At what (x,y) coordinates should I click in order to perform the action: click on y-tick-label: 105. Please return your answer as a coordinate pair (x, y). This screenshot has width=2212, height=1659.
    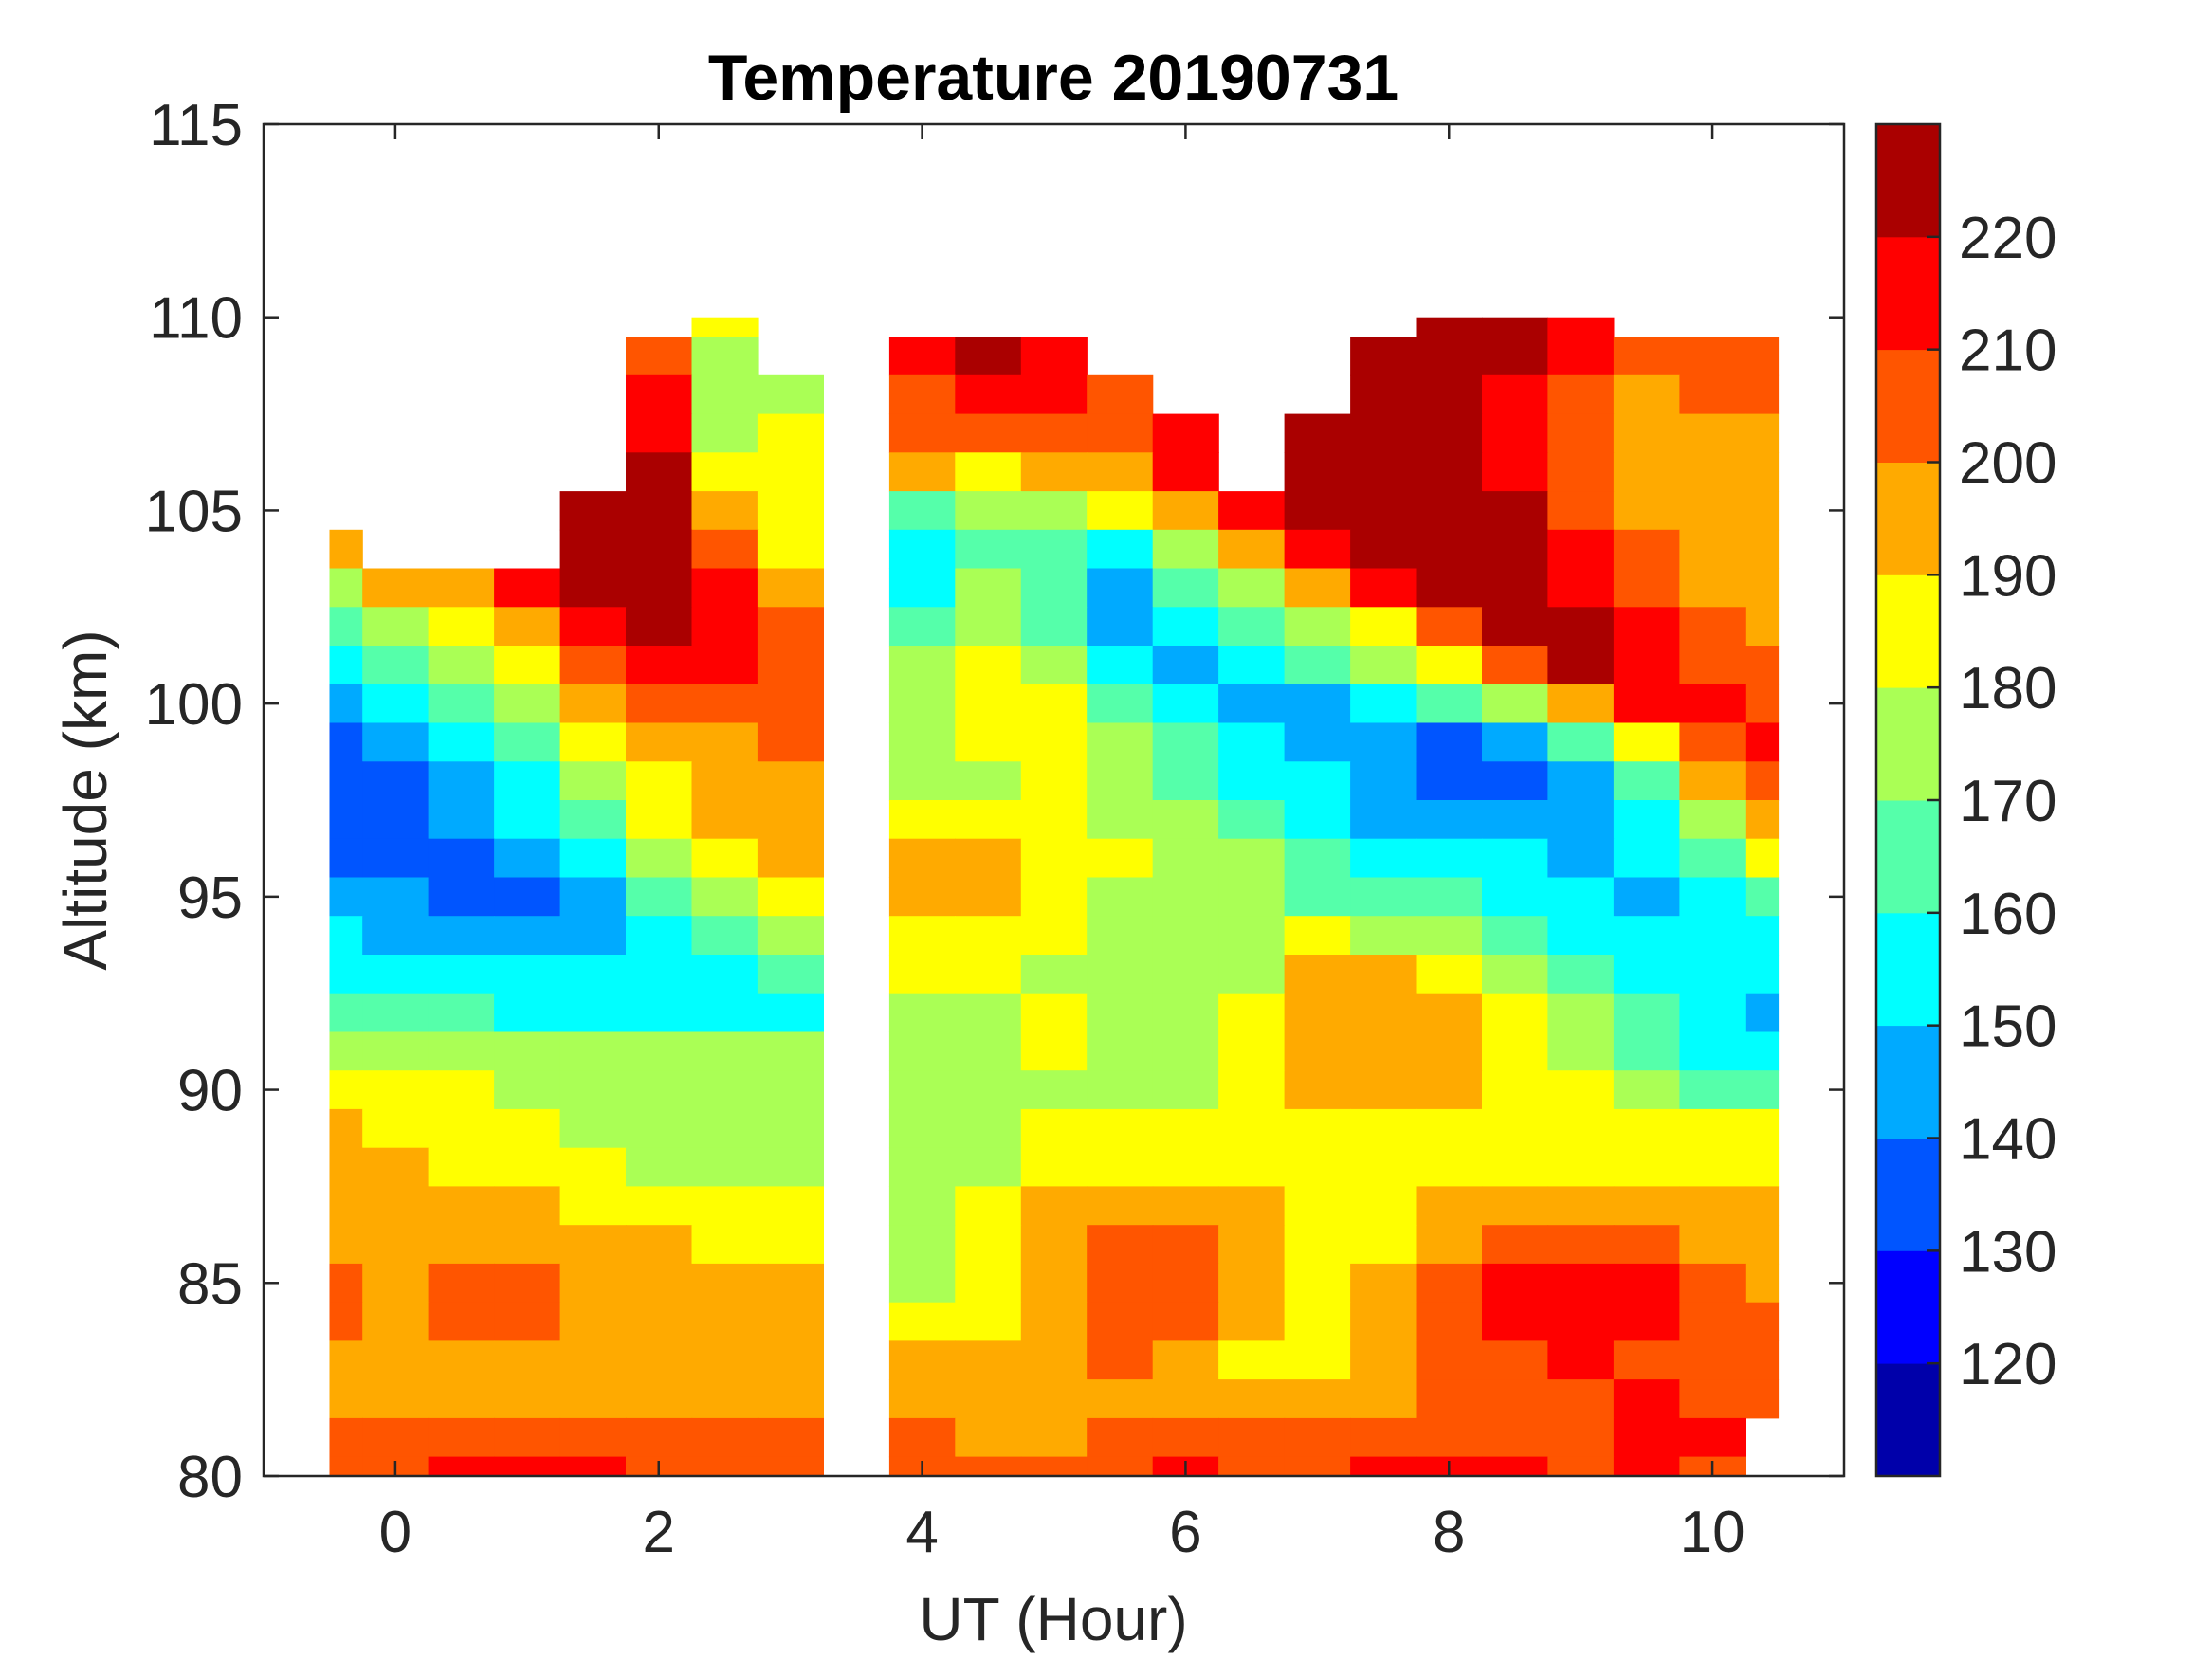
    Looking at the image, I should click on (194, 511).